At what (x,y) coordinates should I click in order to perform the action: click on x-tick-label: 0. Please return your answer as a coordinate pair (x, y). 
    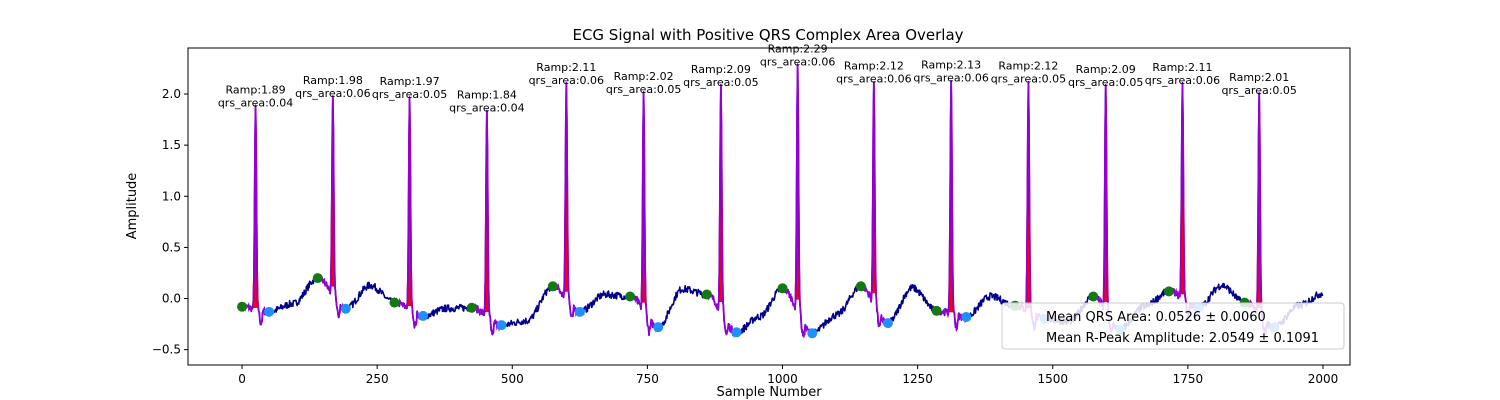
    Looking at the image, I should click on (242, 379).